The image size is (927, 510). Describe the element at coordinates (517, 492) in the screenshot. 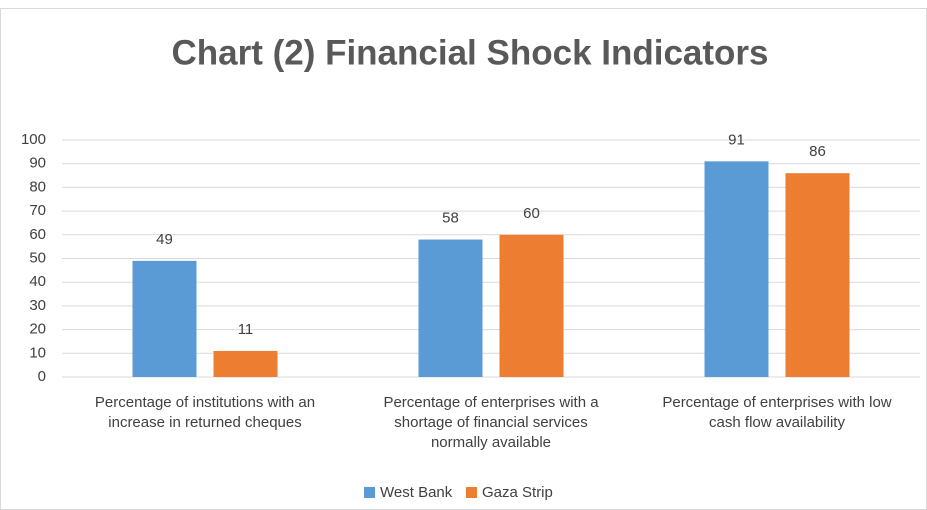

I see `legend-label: Gaza Strip` at that location.